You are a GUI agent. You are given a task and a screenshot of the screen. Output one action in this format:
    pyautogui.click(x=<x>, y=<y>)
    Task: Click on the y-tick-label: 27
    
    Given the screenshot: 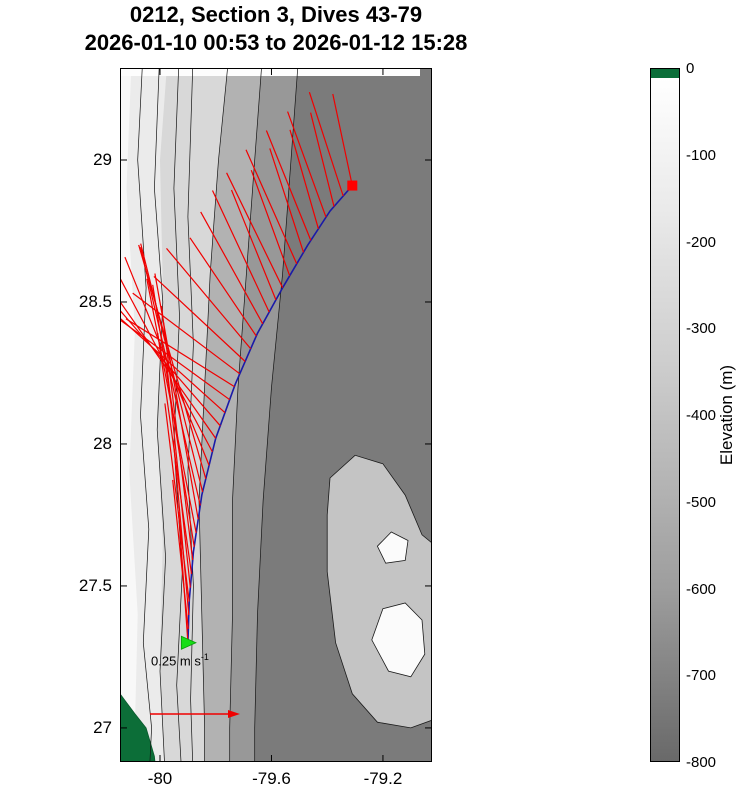 What is the action you would take?
    pyautogui.click(x=102, y=727)
    